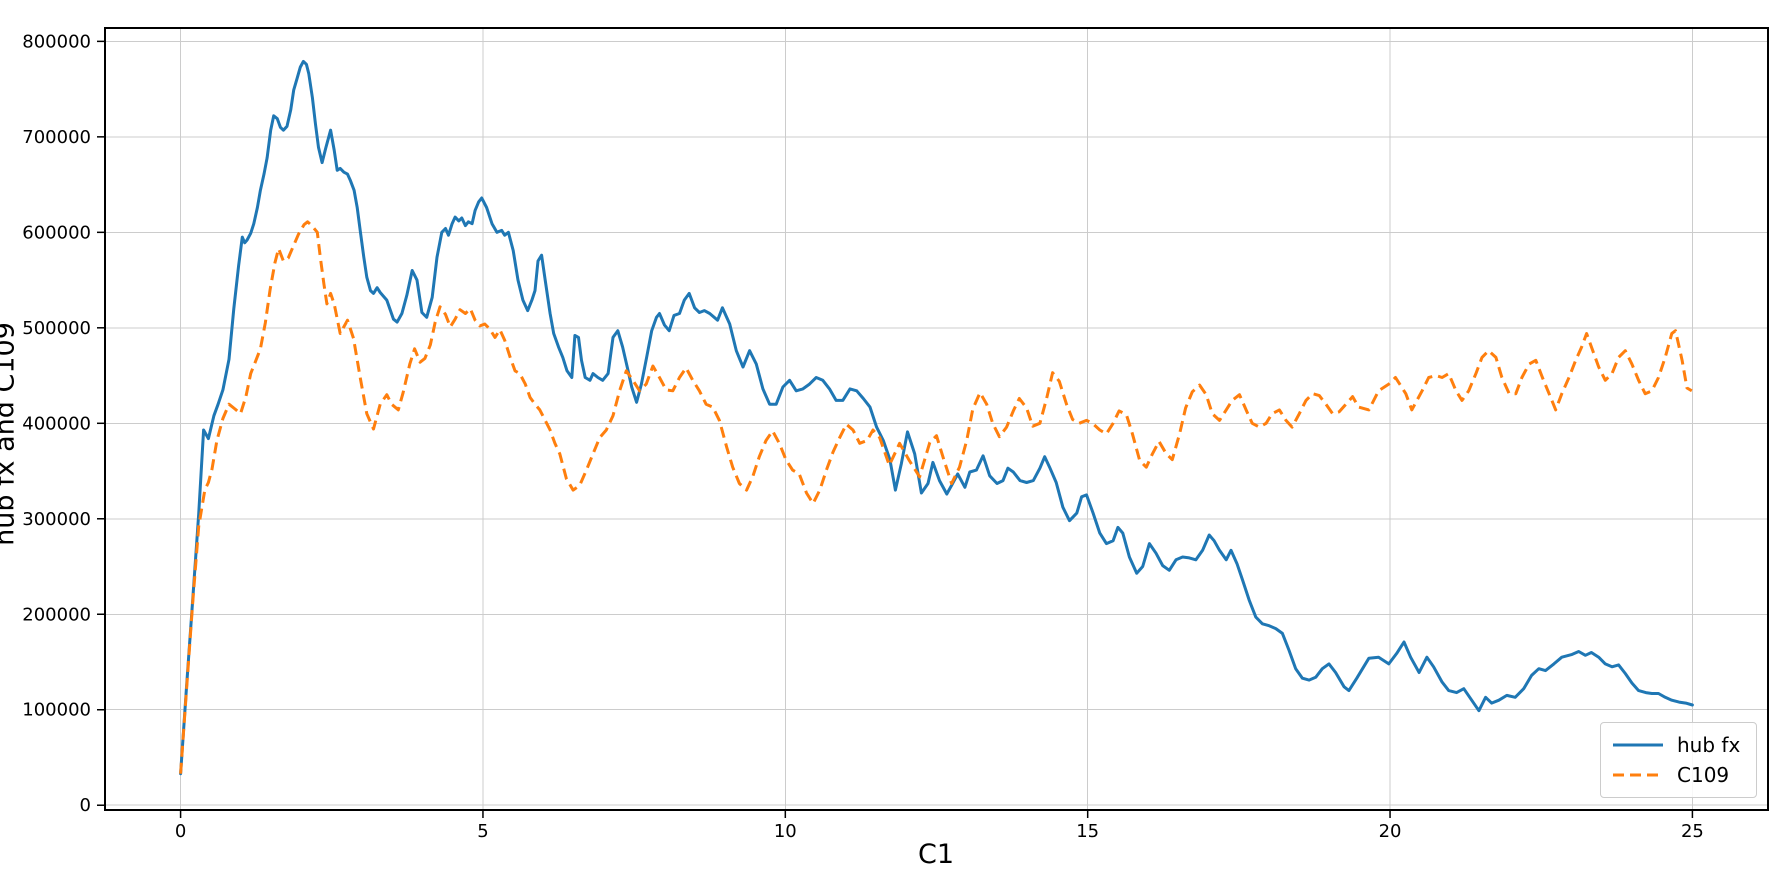  Describe the element at coordinates (56, 710) in the screenshot. I see `svg-text: 100000` at that location.